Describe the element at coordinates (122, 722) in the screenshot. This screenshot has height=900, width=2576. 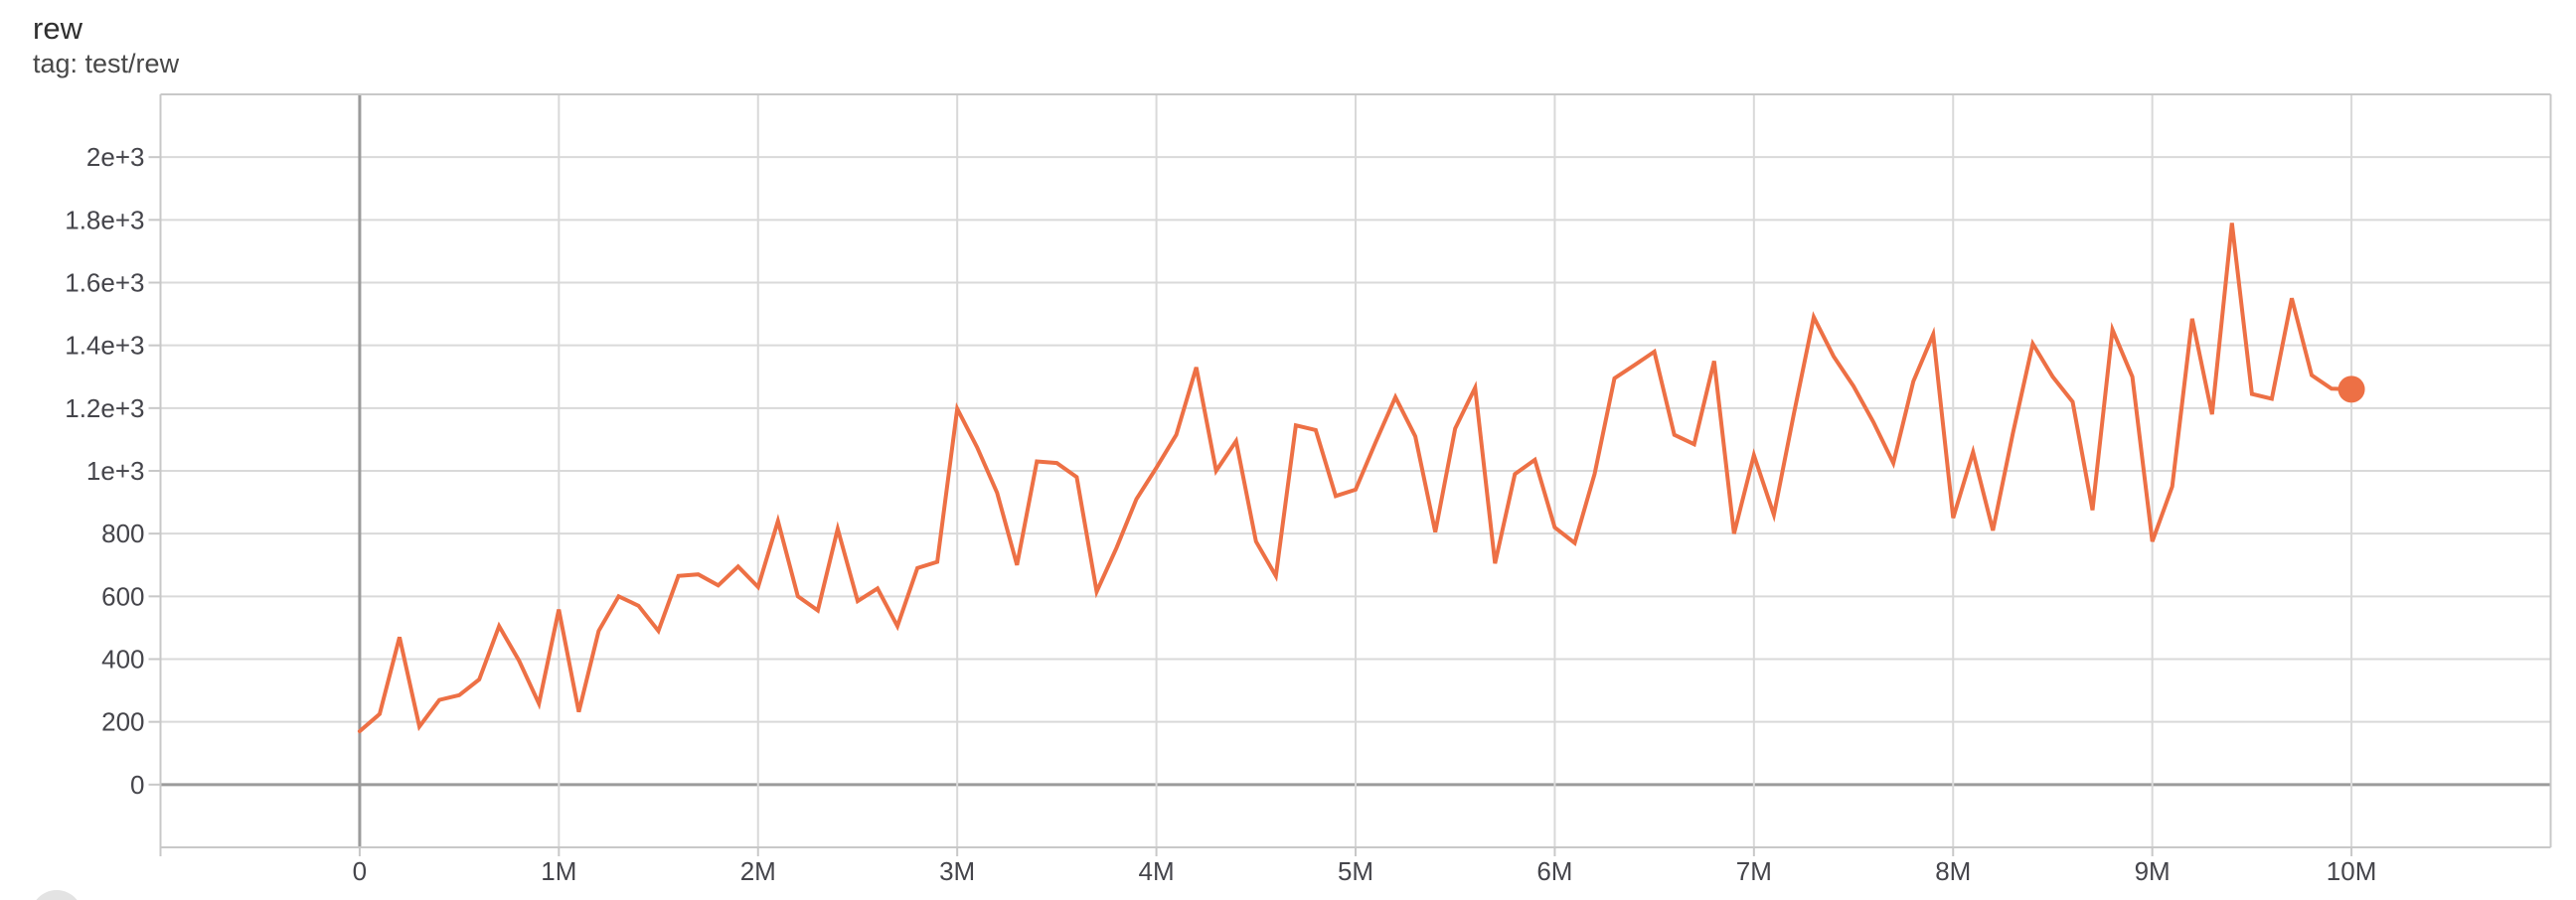
I see `y-tick-label: 200` at that location.